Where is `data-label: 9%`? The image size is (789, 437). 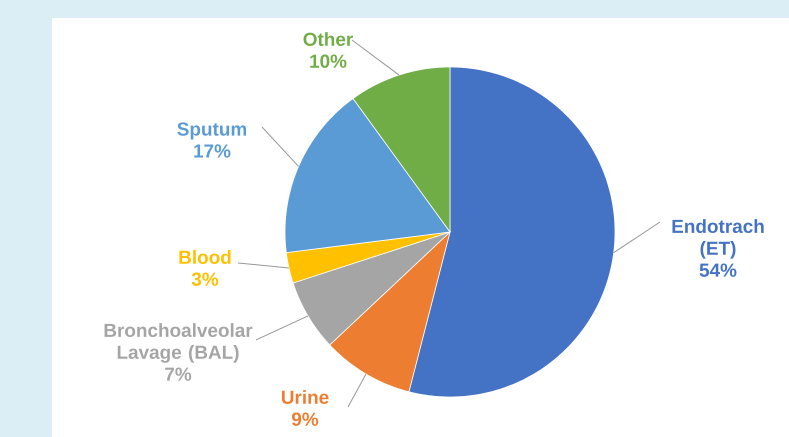 data-label: 9% is located at coordinates (305, 419).